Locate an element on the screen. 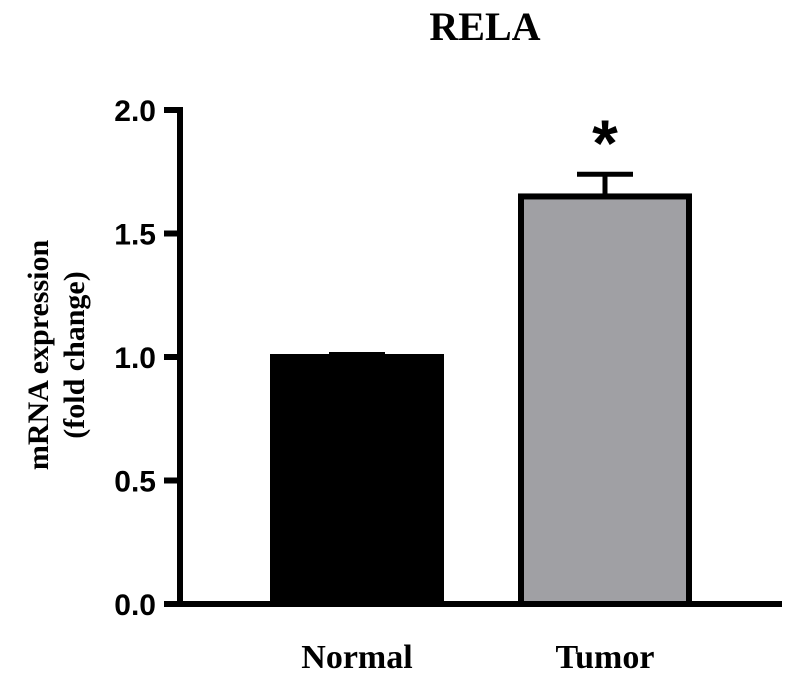 Image resolution: width=790 pixels, height=677 pixels. y-axis-label-line1: mRNA expression is located at coordinates (38, 355).